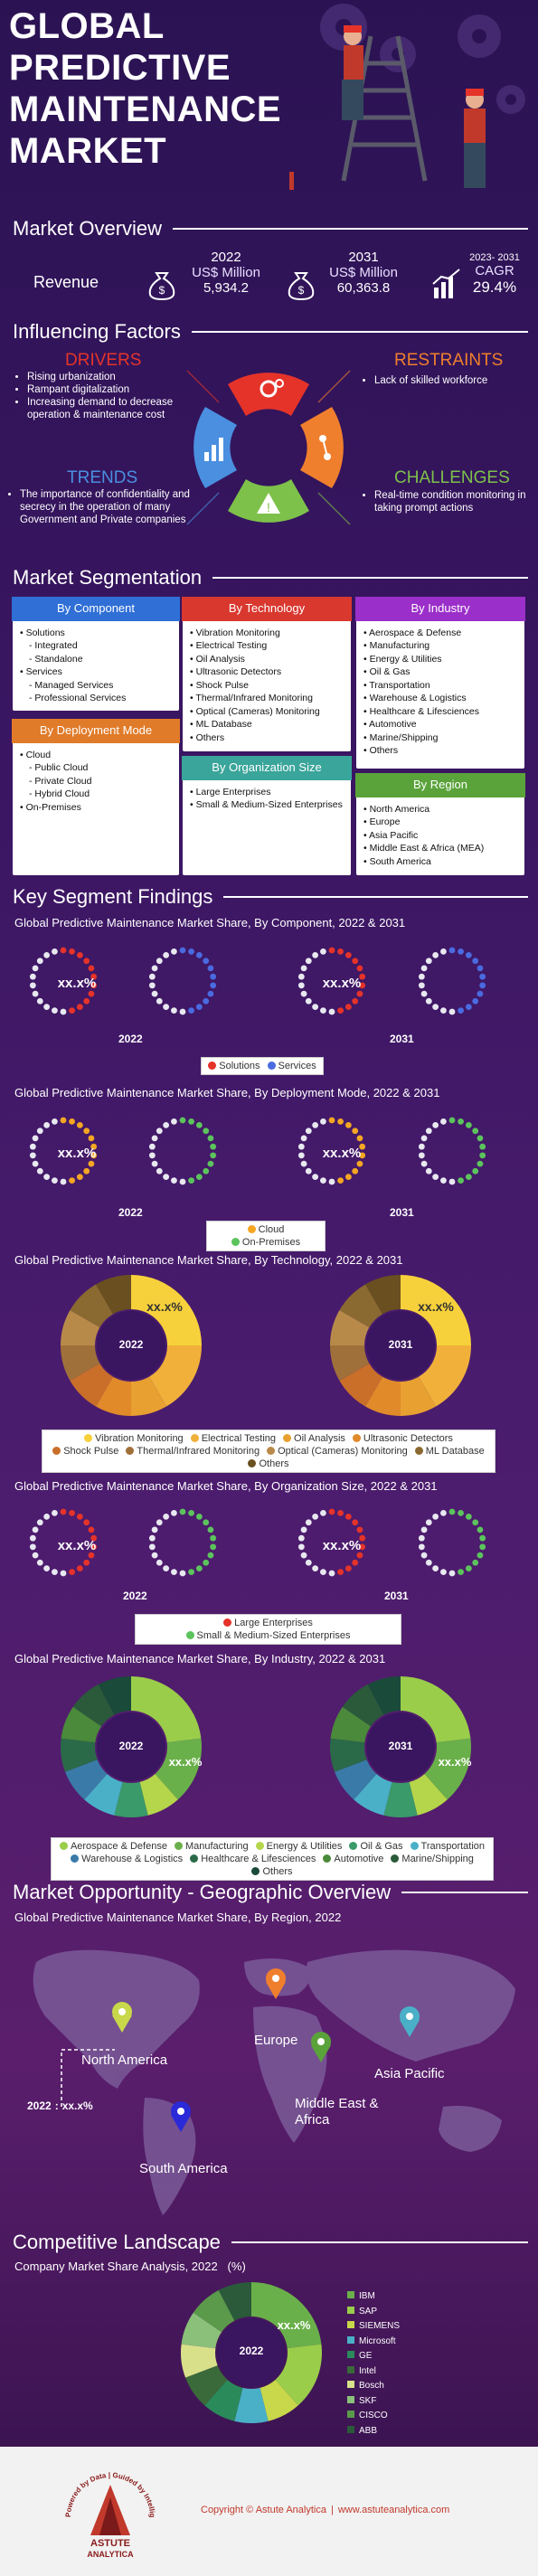 This screenshot has height=2576, width=538. Describe the element at coordinates (273, 1623) in the screenshot. I see `legend-label: Large Enterprises` at that location.